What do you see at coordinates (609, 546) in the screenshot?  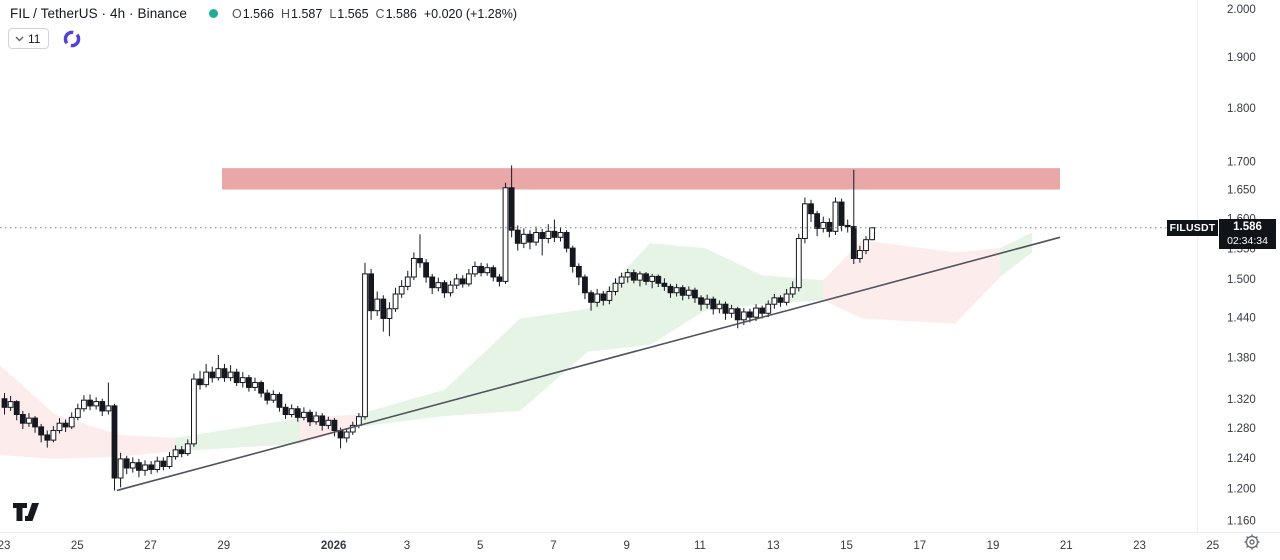 I see `time-axis: 23 25 27 29 2026 3 5 7 9 11 13 15 17 19 21 23 25` at bounding box center [609, 546].